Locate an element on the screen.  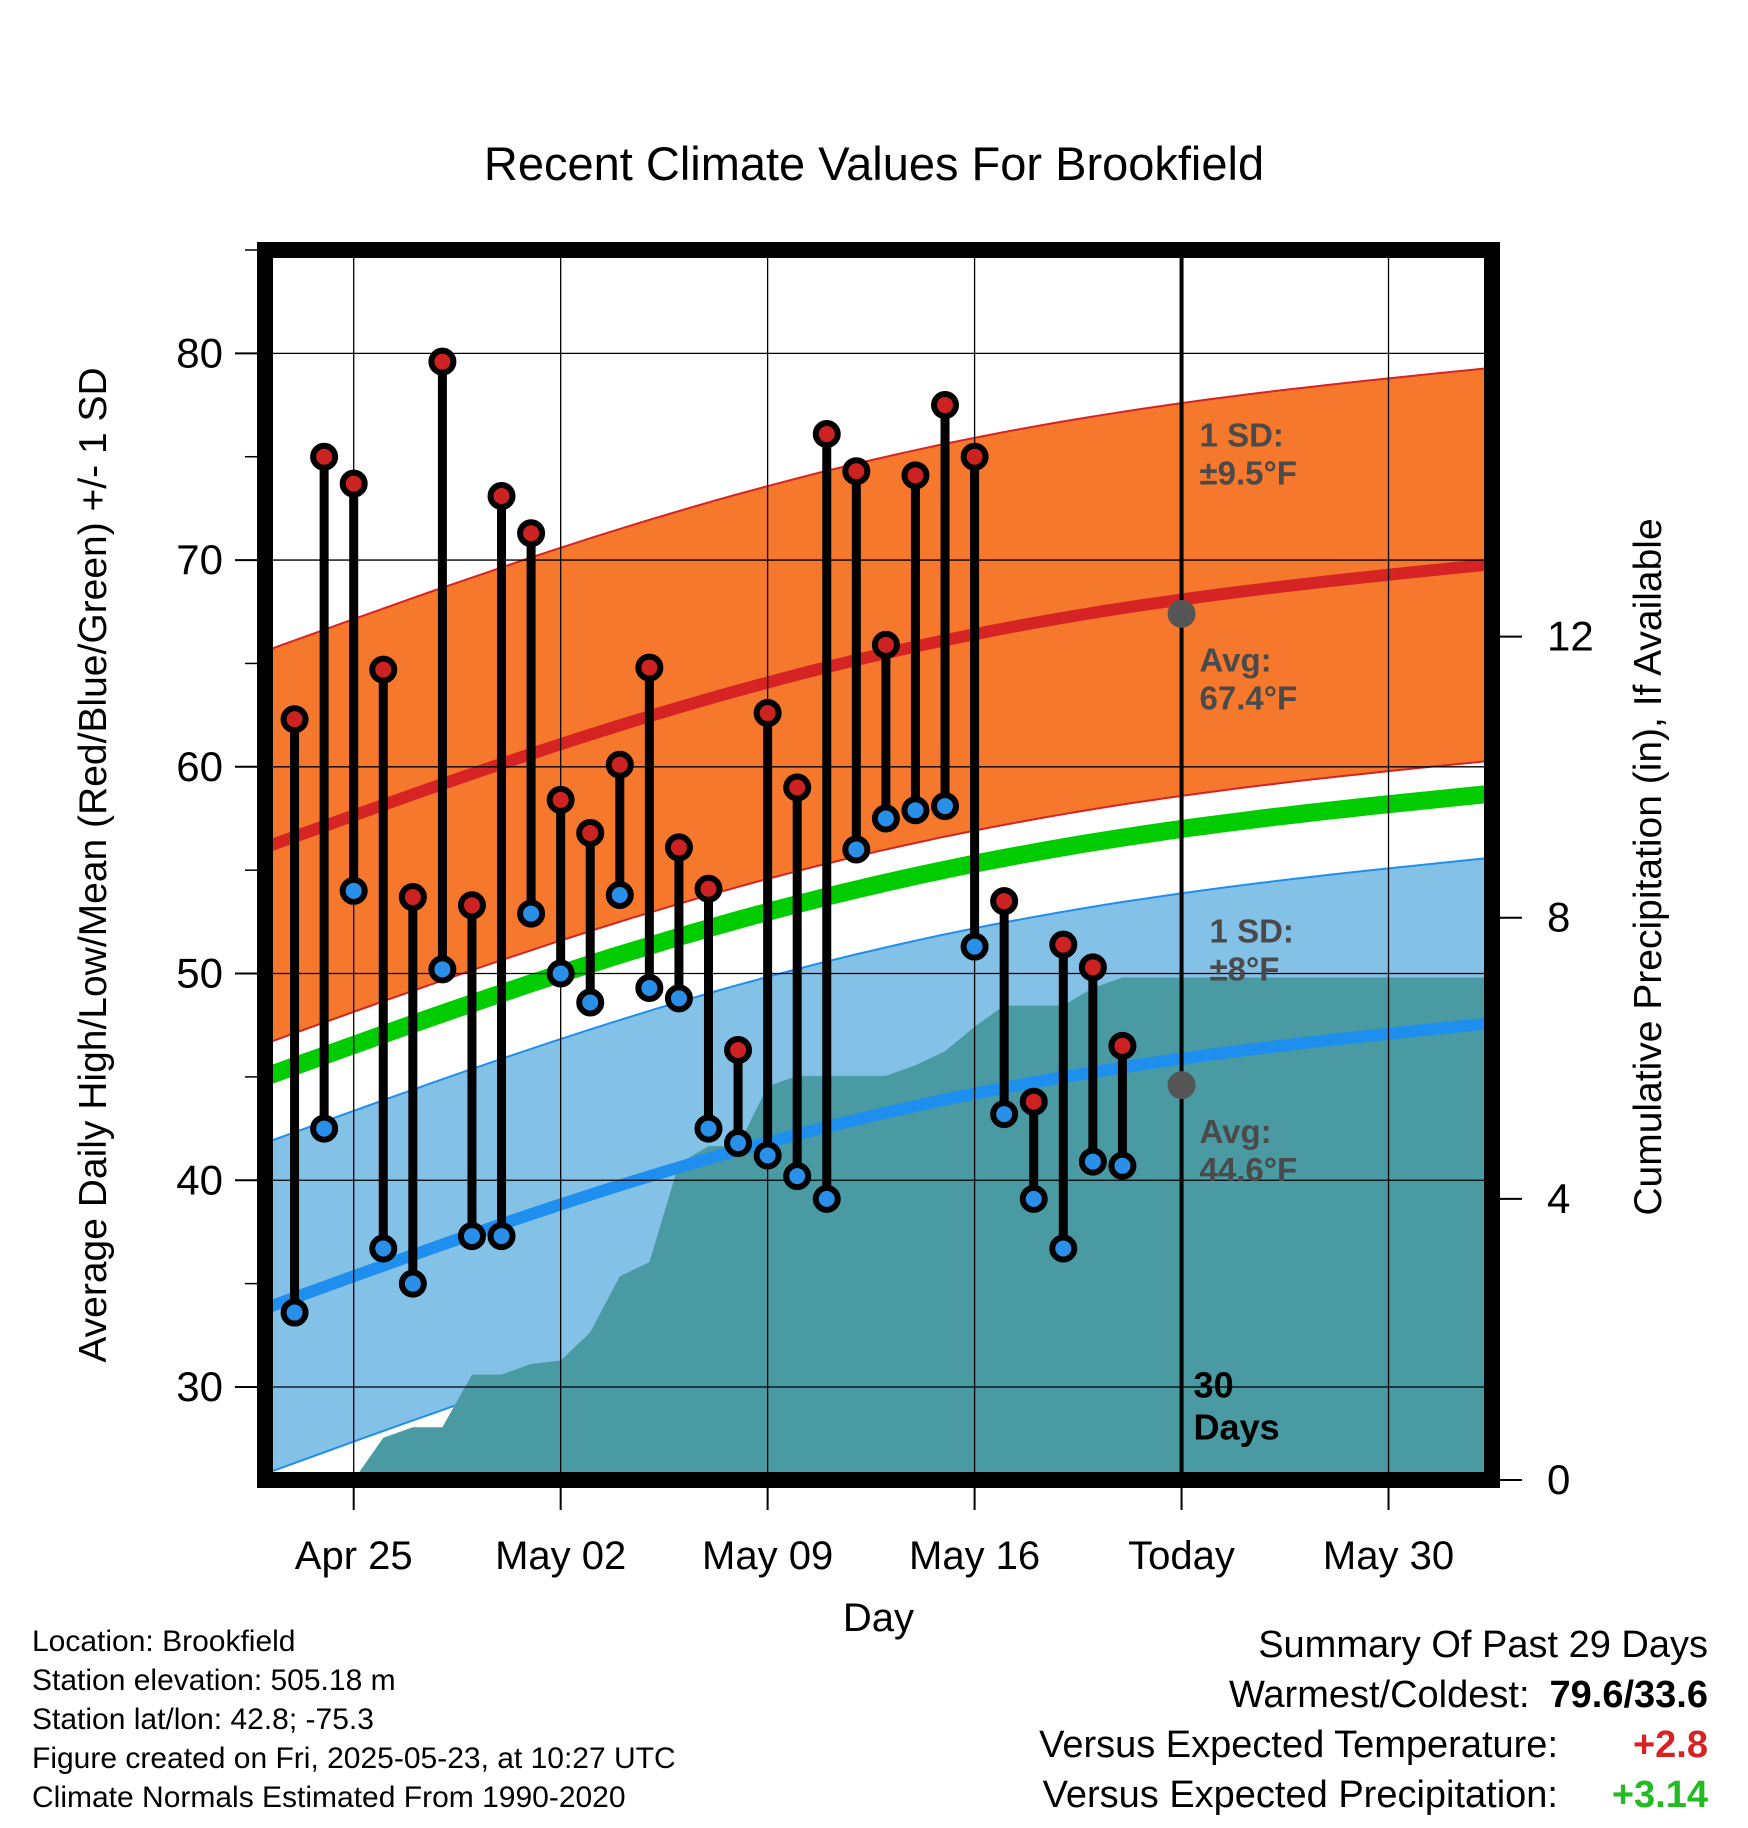
x-tick-label: May 09 is located at coordinates (767, 1556).